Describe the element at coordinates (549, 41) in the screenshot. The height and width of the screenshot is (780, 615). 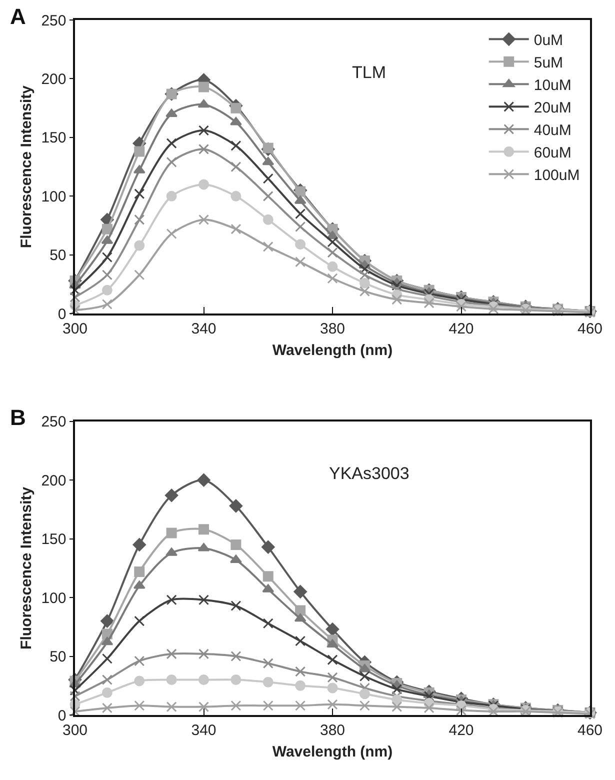
I see `legend-label: 0uM` at that location.